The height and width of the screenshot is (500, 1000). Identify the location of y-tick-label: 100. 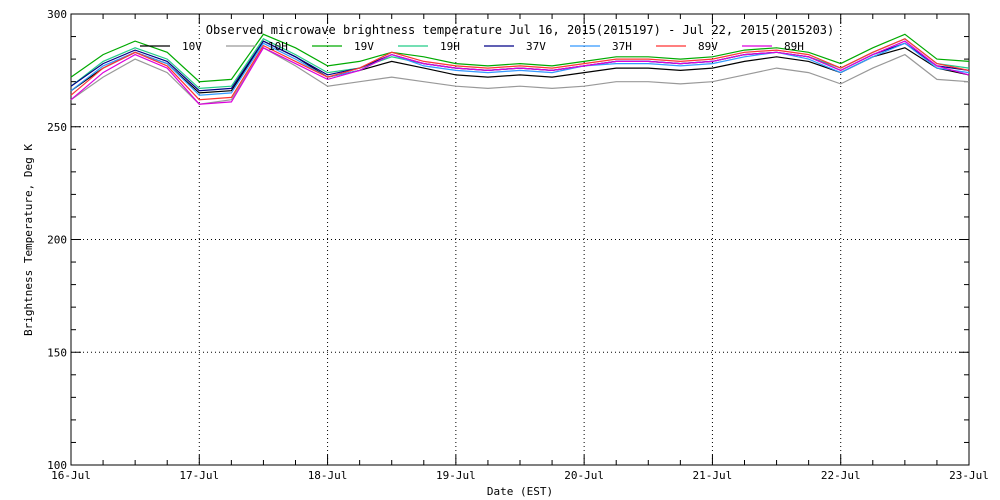
(57, 465).